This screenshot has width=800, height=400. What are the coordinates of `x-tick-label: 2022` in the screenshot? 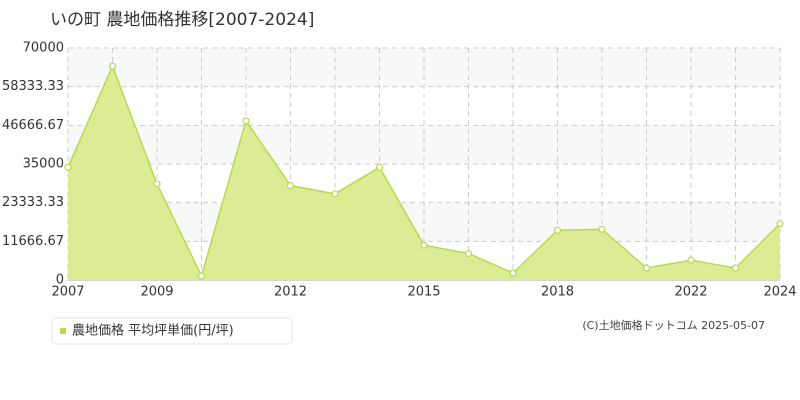 It's located at (690, 292).